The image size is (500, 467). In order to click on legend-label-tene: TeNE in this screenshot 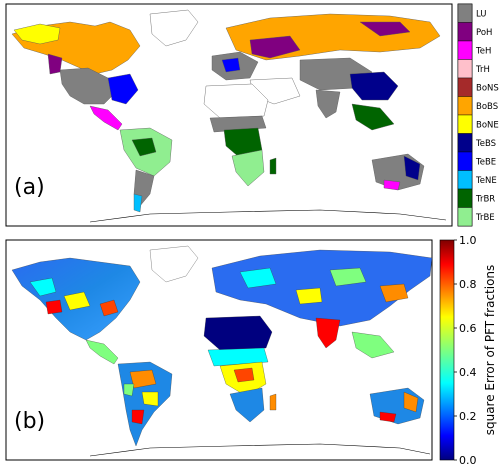, I will do `click(486, 181)`.